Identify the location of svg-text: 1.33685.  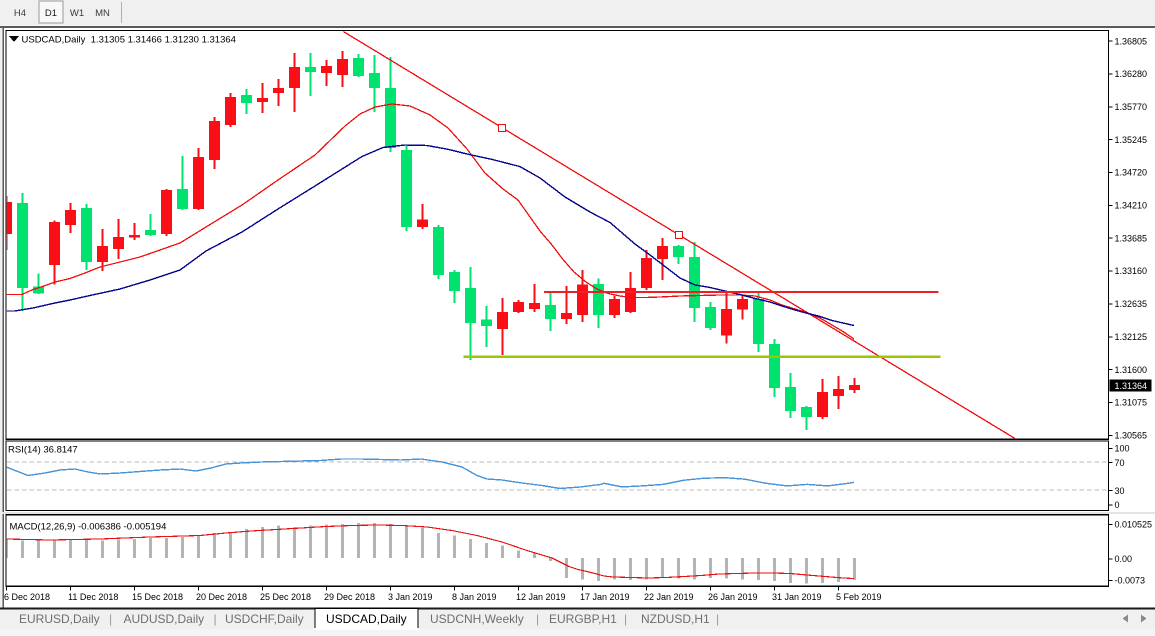
(1131, 238).